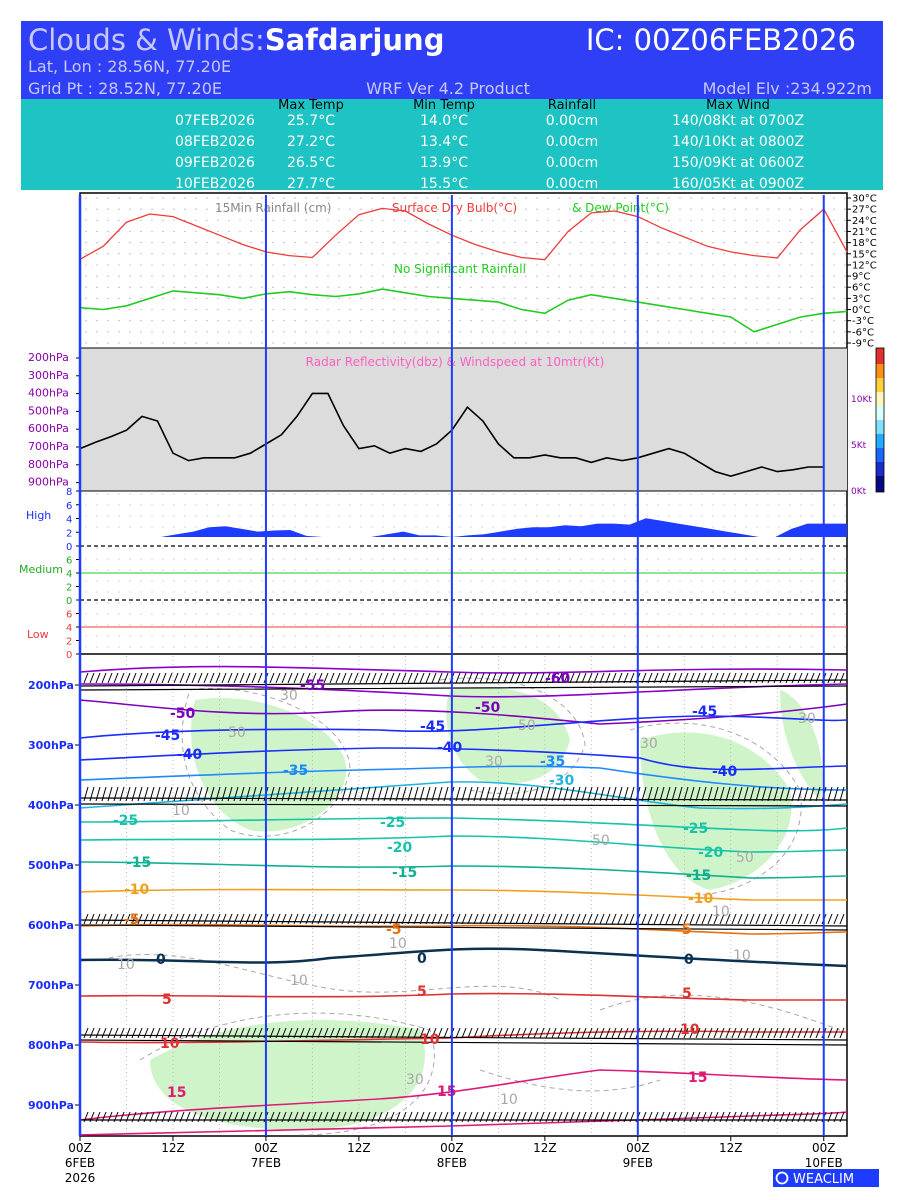 Image resolution: width=900 pixels, height=1200 pixels. Describe the element at coordinates (69, 574) in the screenshot. I see `cloud-ytick-label: 4` at that location.